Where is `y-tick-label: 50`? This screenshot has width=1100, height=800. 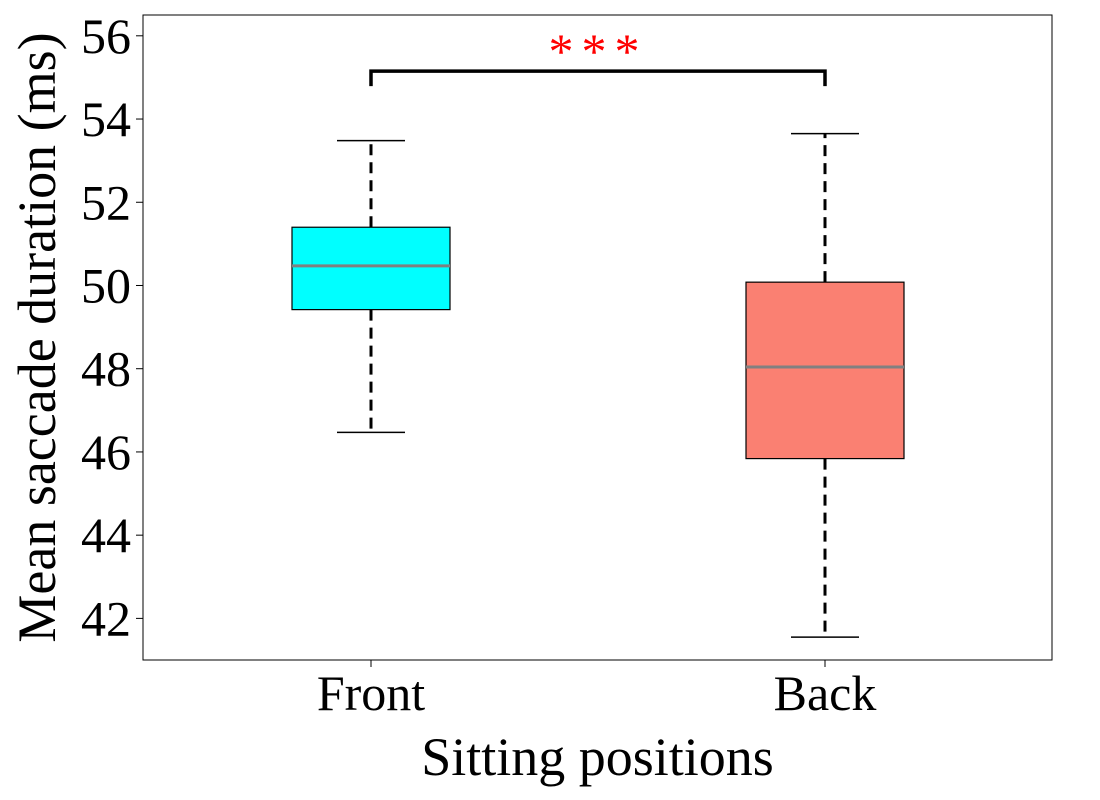 y-tick-label: 50 is located at coordinates (106, 285).